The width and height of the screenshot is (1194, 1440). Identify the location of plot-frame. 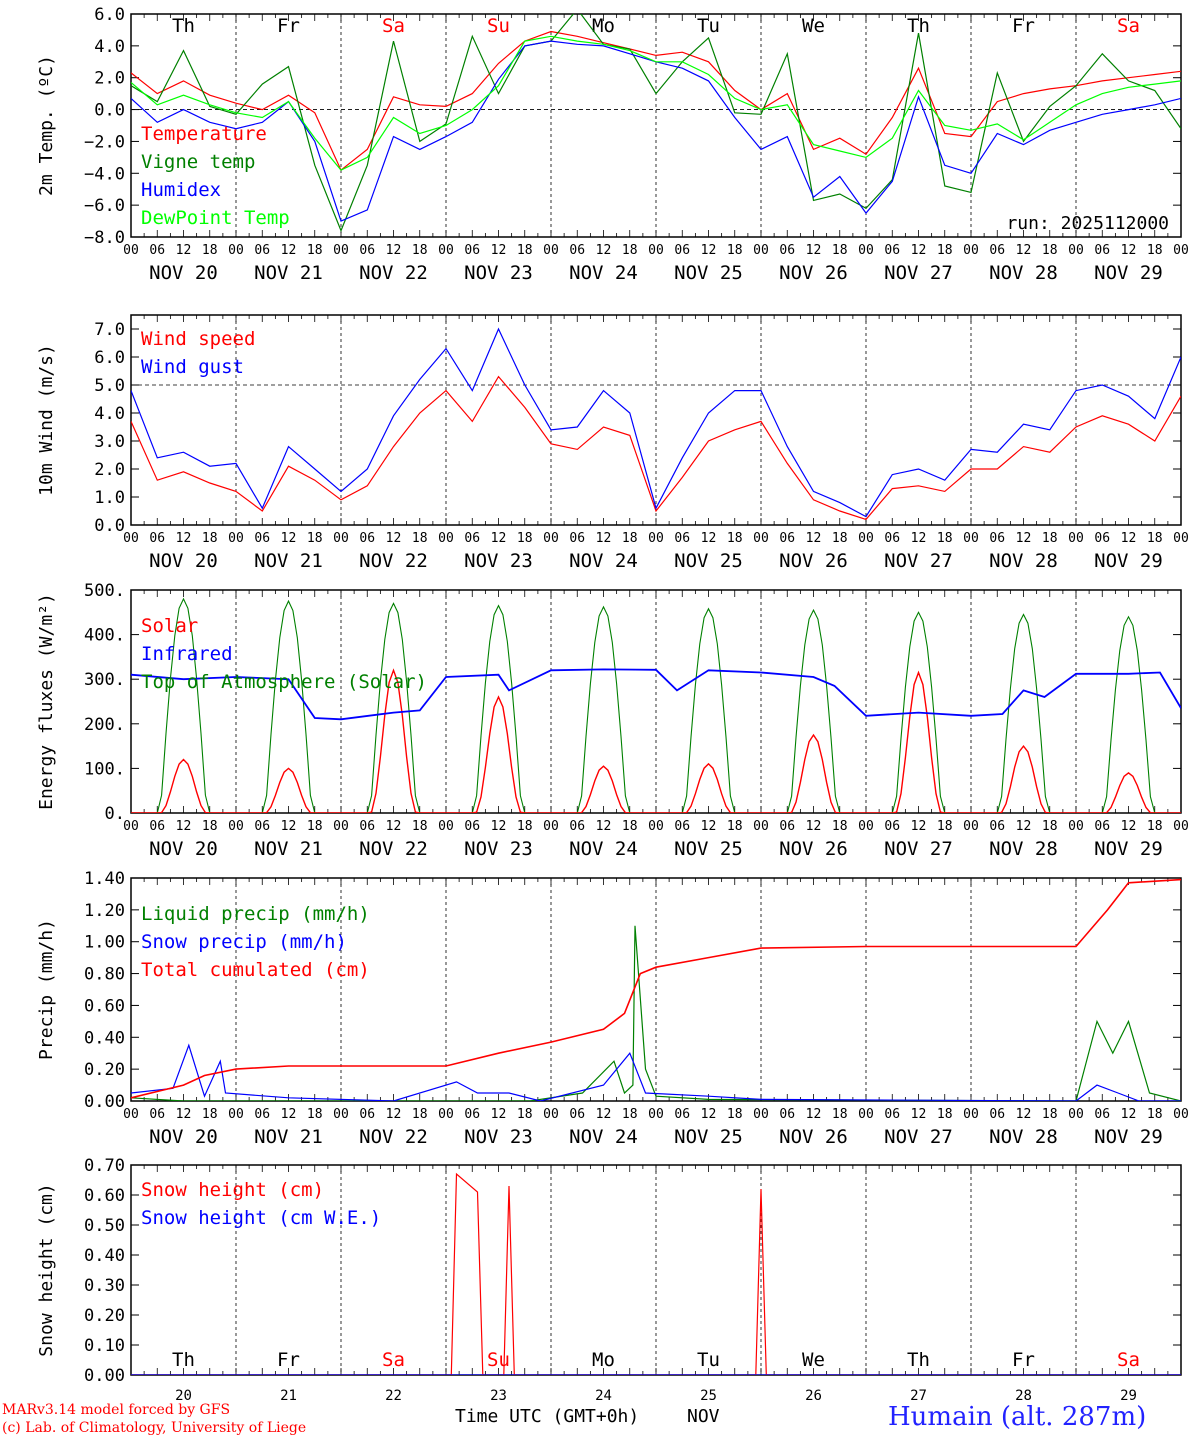
(656, 125).